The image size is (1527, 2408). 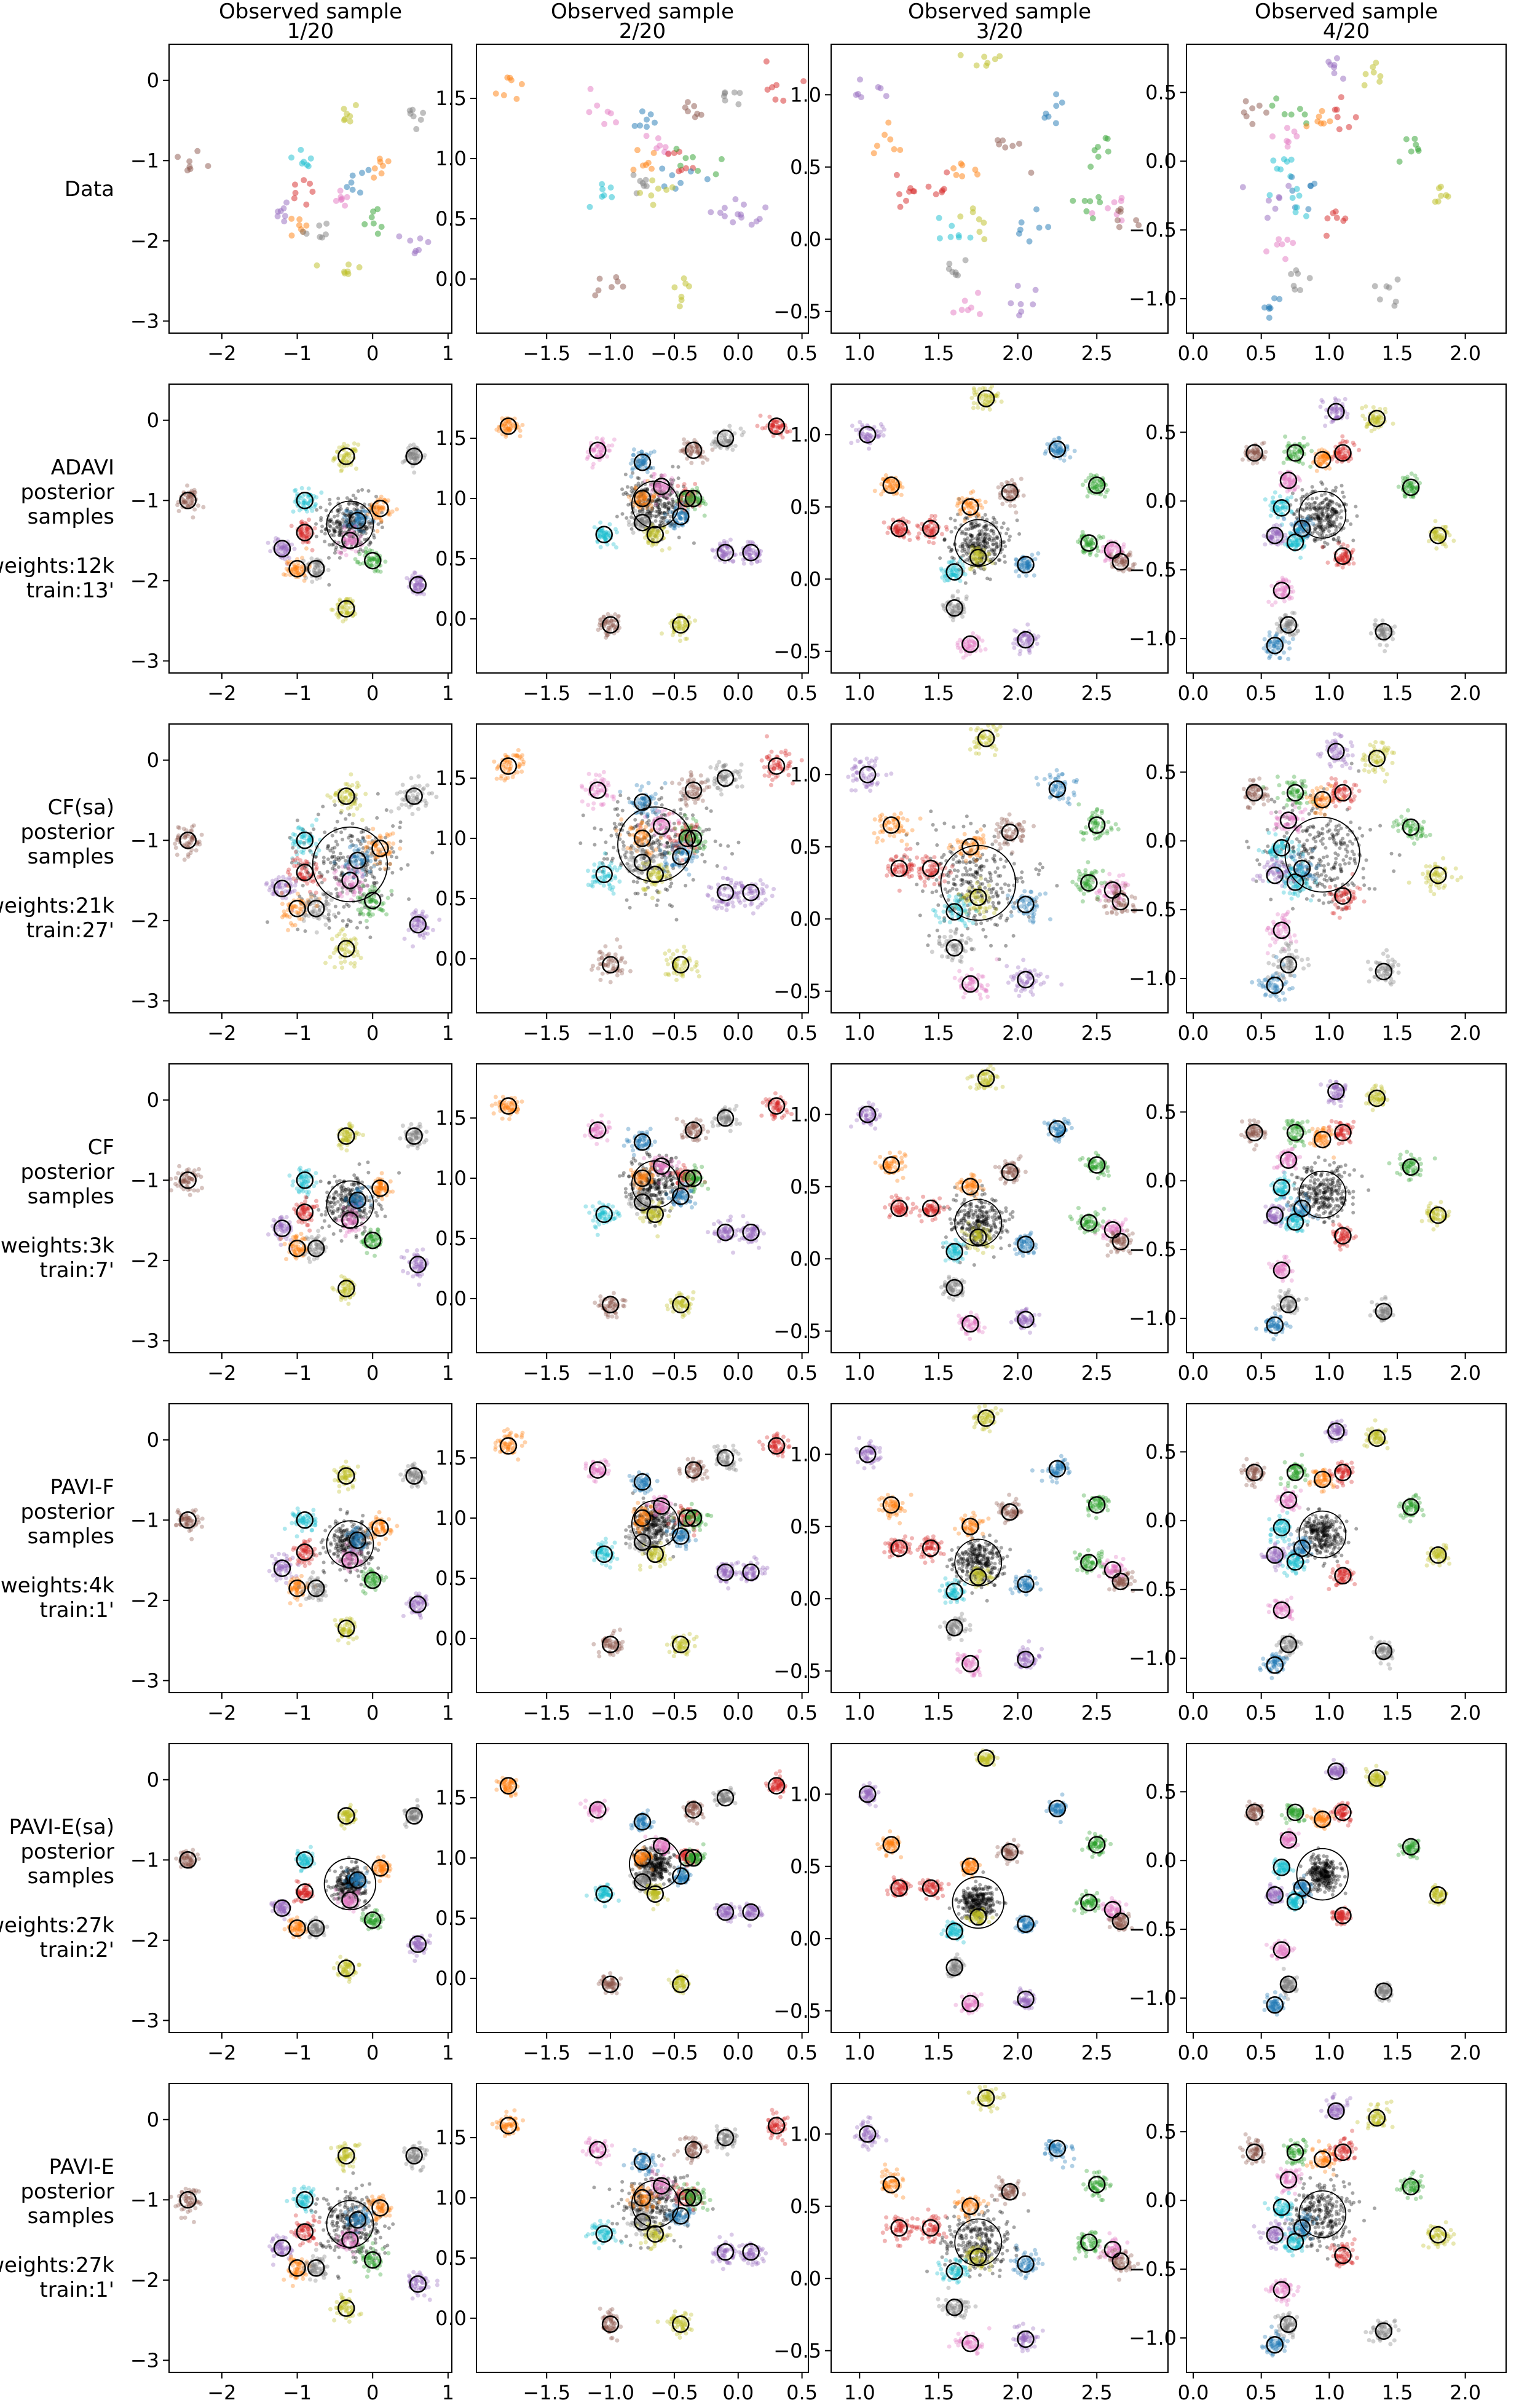 I want to click on row-label-7-line-2: posterior, so click(x=67, y=2191).